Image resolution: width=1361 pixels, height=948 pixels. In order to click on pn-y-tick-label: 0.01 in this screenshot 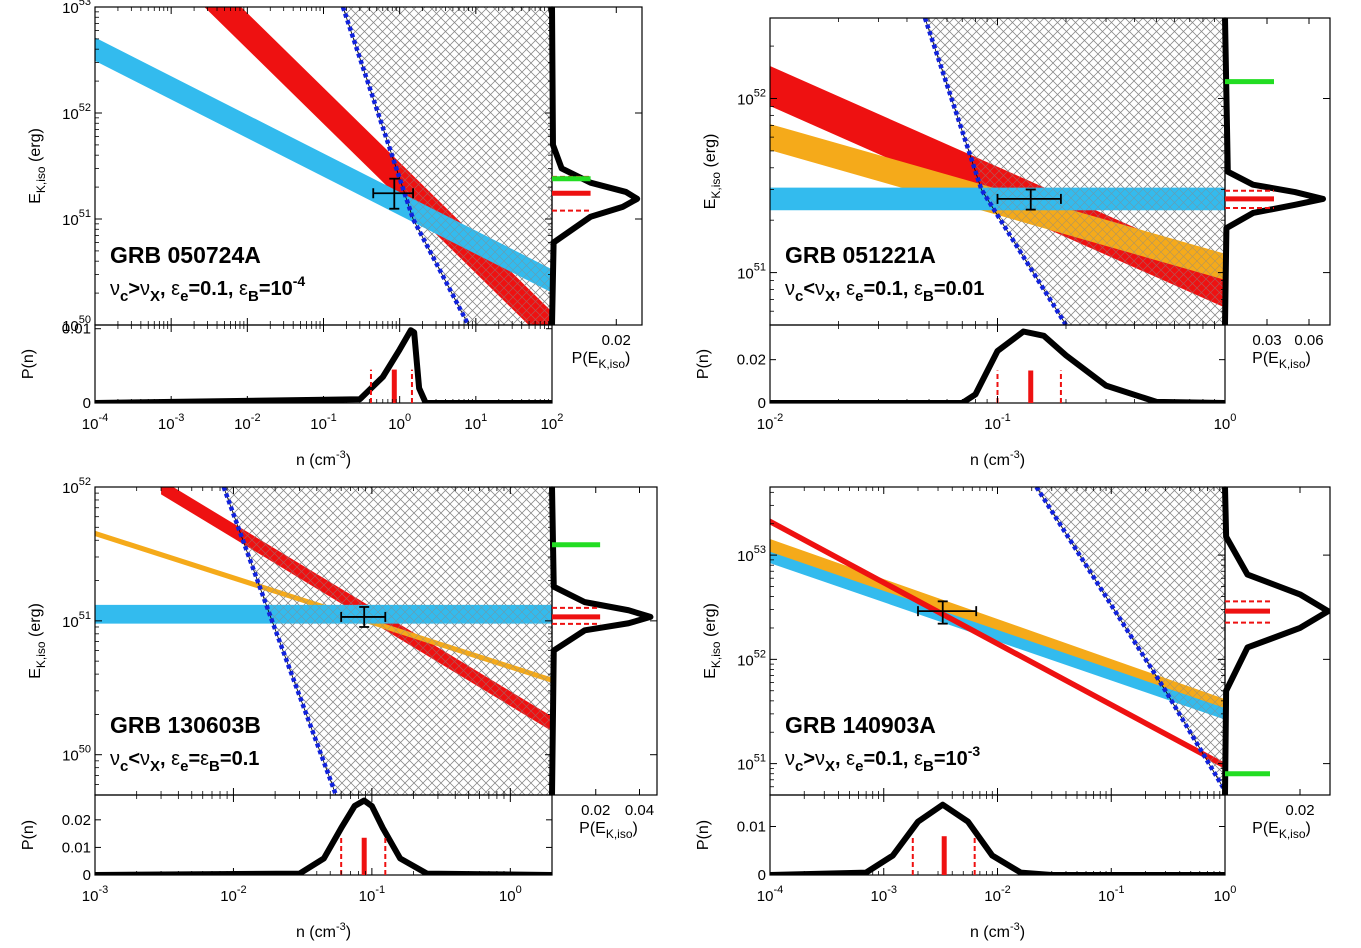, I will do `click(76, 329)`.